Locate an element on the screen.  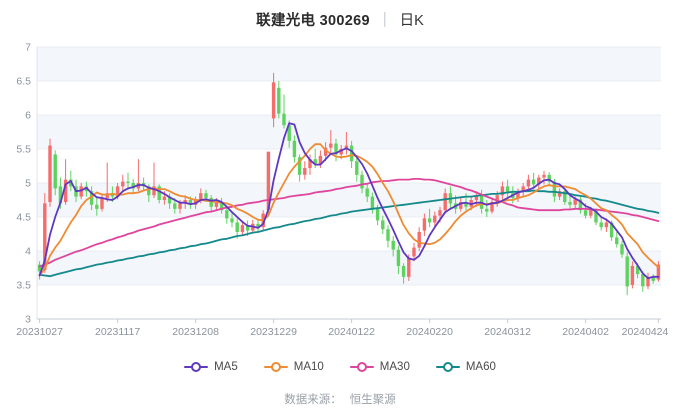
legend-label-ma60: MA60 is located at coordinates (480, 367).